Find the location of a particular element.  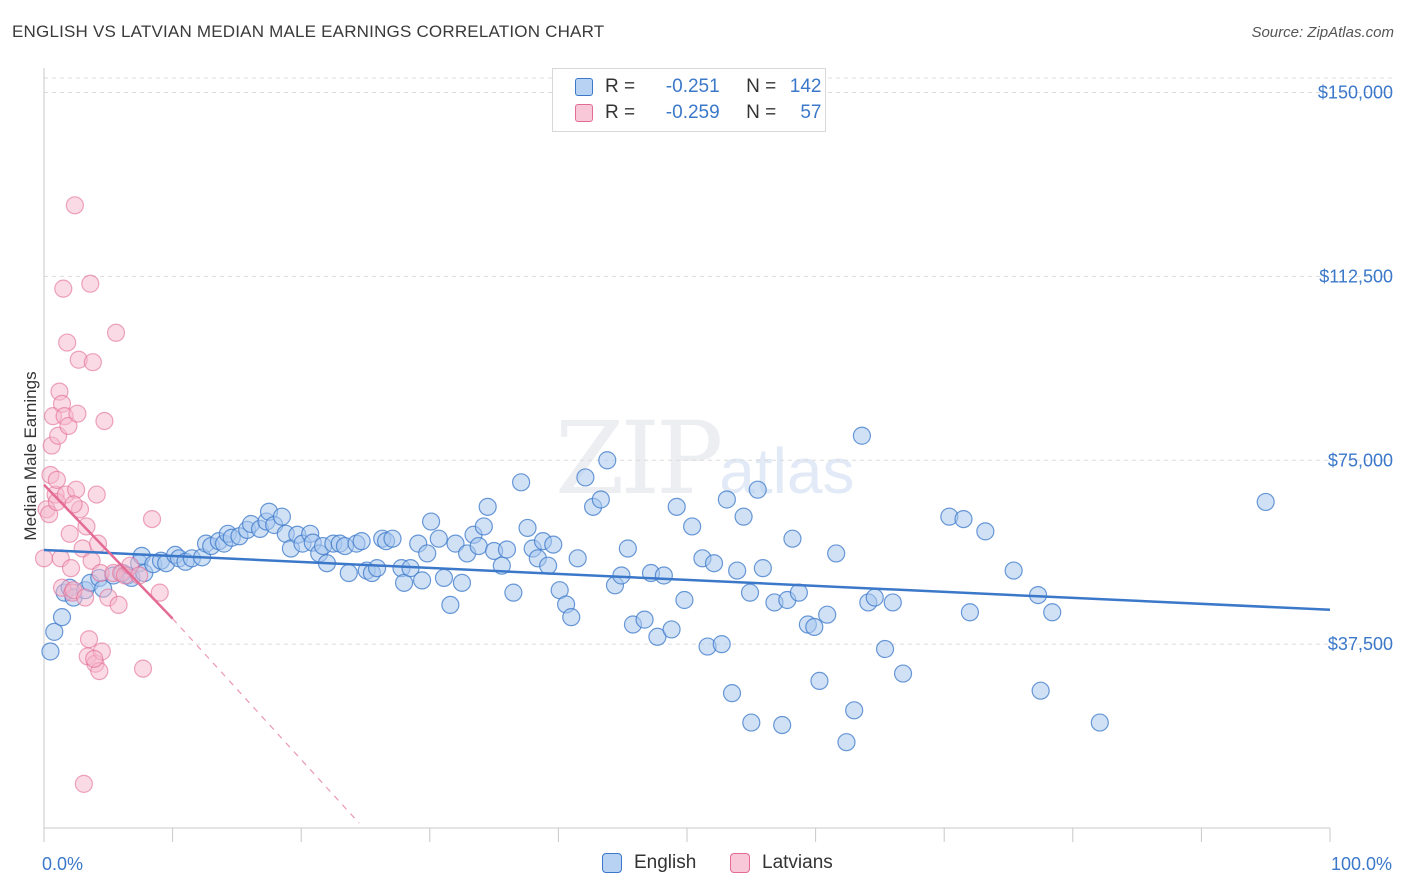

latvians-swatch is located at coordinates (584, 113).